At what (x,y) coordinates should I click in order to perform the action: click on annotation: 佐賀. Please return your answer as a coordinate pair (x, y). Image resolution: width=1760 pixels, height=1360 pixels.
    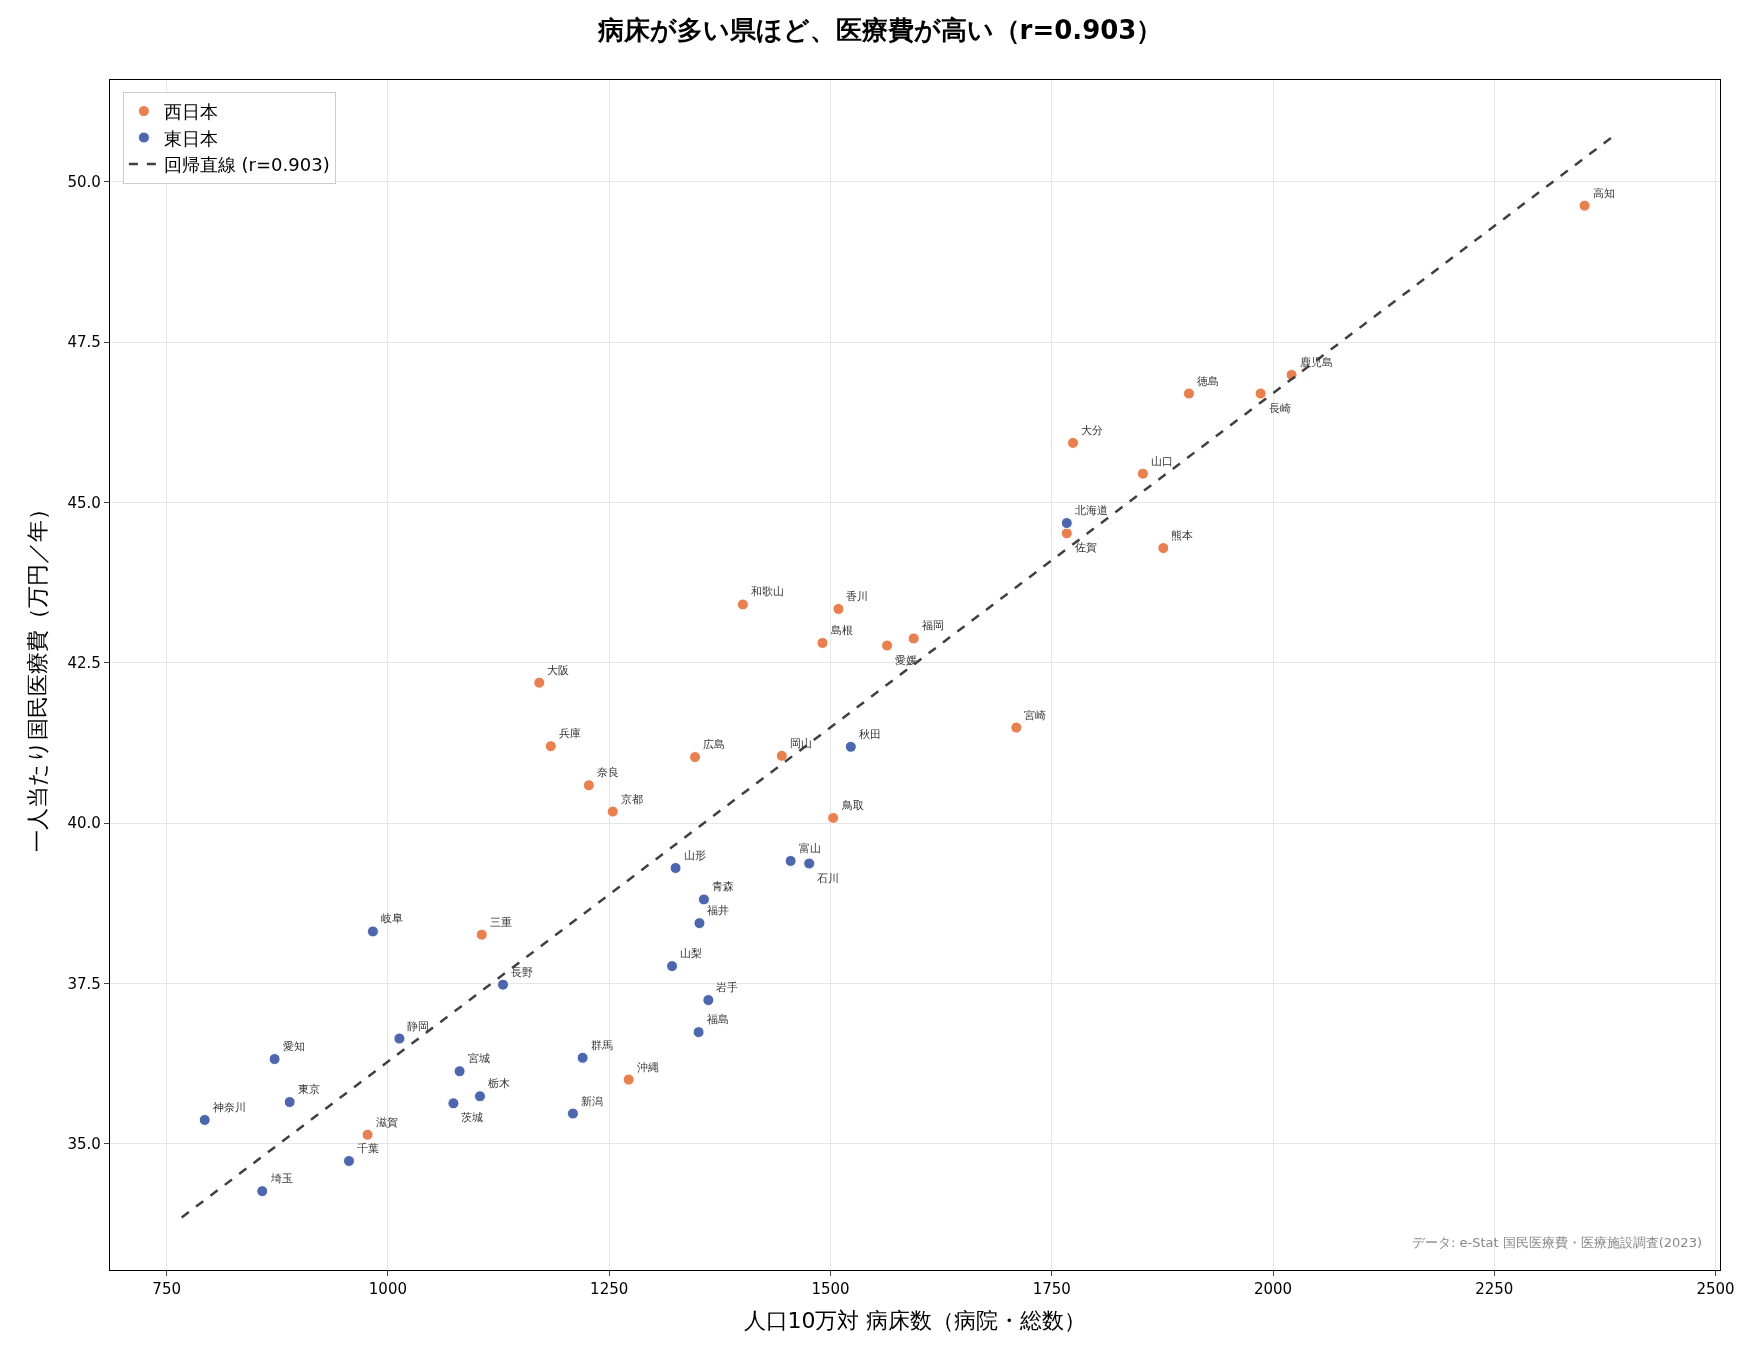
    Looking at the image, I should click on (1086, 547).